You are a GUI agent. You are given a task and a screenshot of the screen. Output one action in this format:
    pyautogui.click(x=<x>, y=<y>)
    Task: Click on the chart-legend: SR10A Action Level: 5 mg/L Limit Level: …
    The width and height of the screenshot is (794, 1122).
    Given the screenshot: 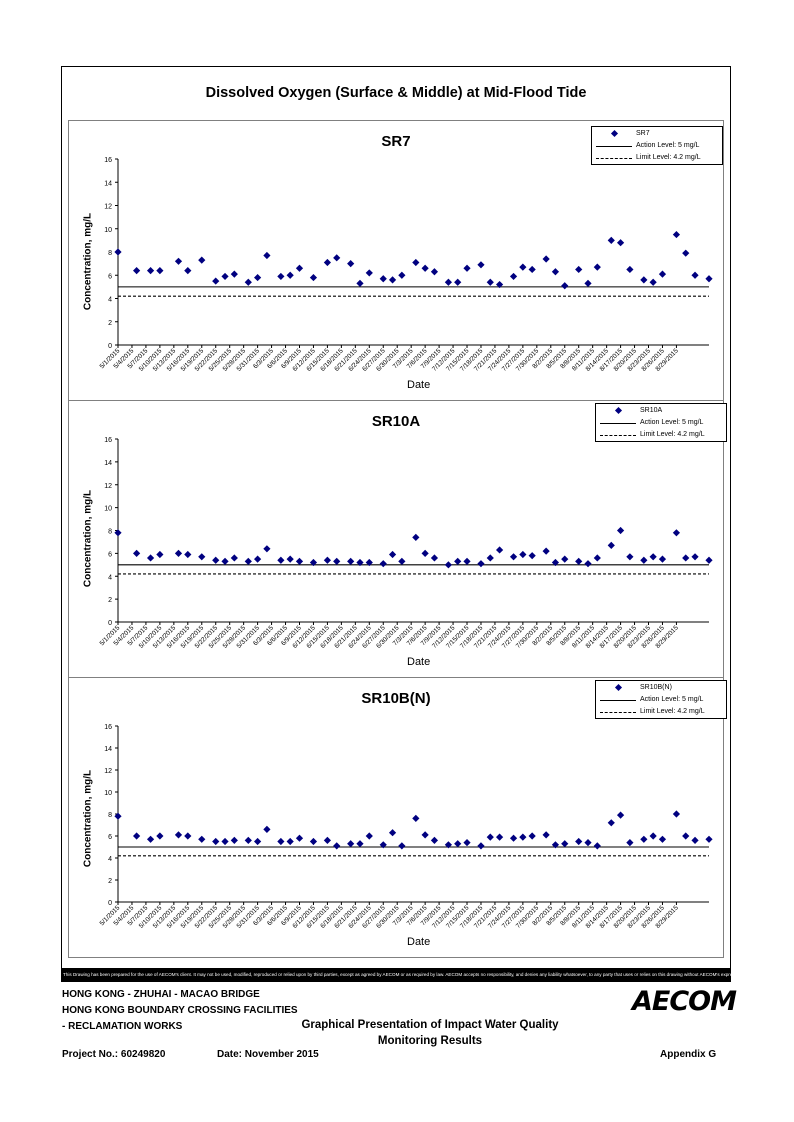 What is the action you would take?
    pyautogui.click(x=661, y=422)
    